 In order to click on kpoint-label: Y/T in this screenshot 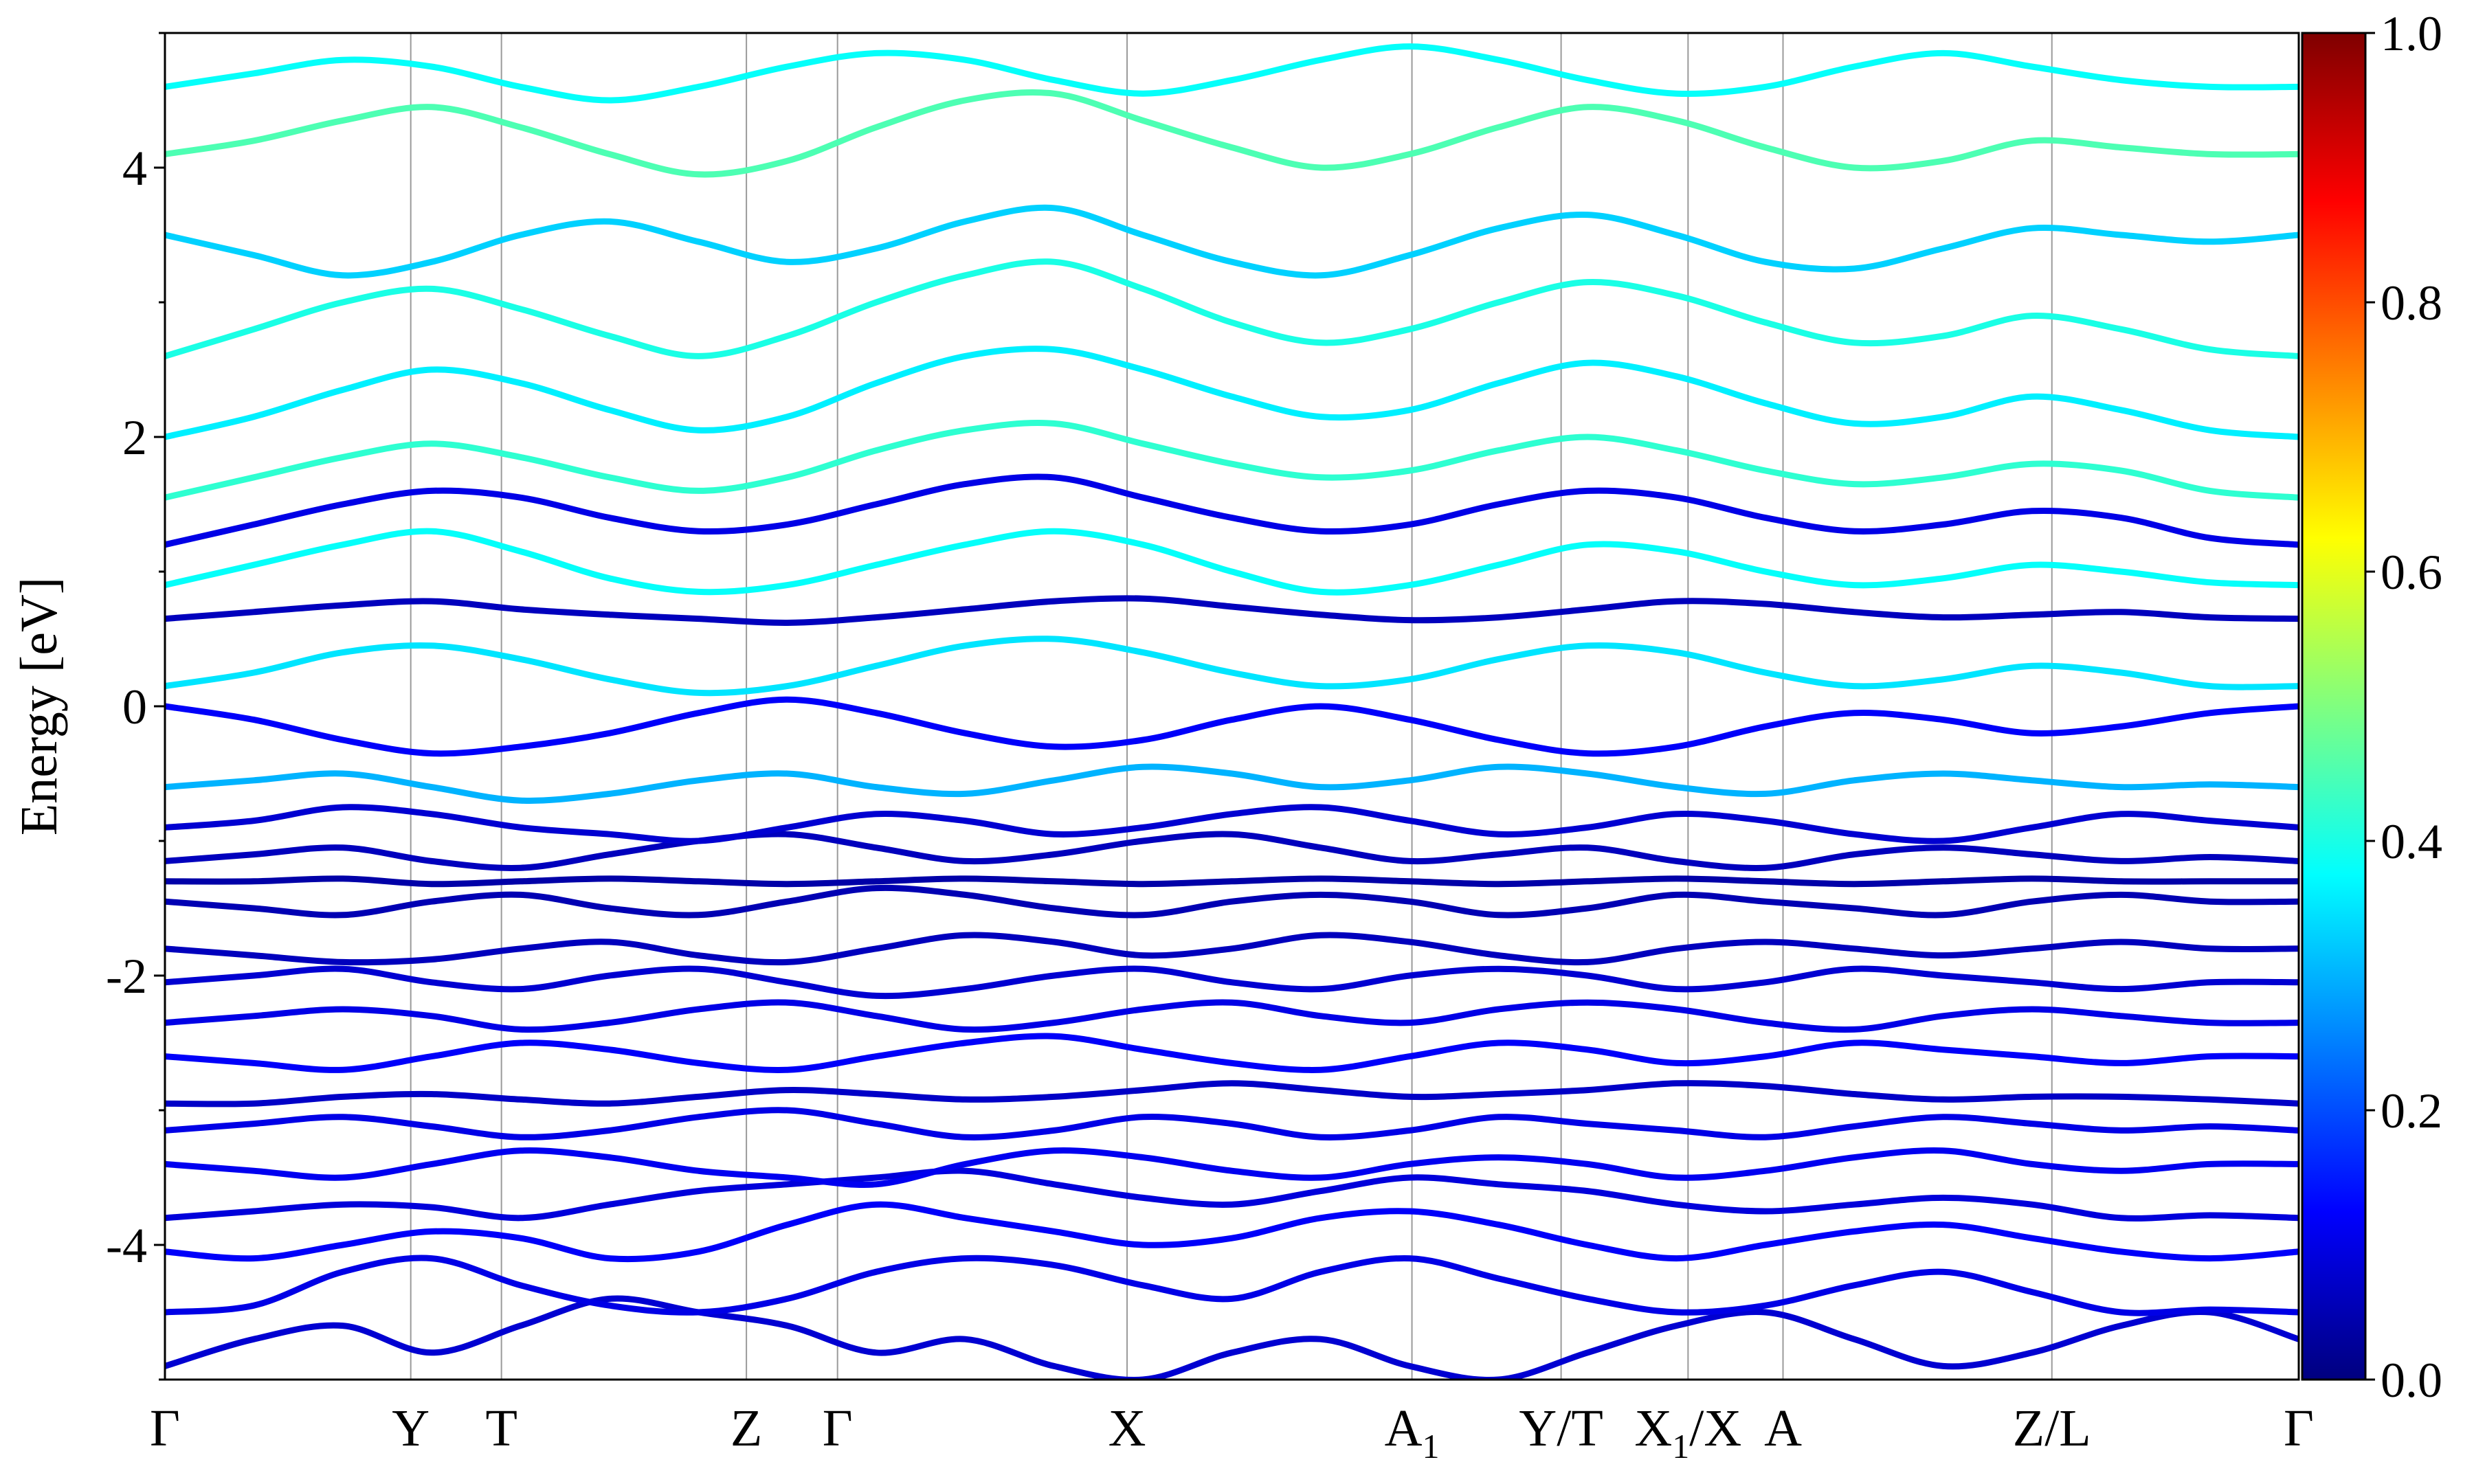, I will do `click(1561, 1428)`.